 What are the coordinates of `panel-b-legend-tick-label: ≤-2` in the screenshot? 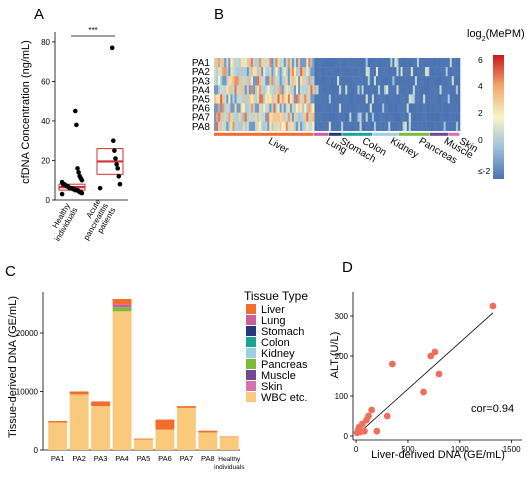 It's located at (484, 171).